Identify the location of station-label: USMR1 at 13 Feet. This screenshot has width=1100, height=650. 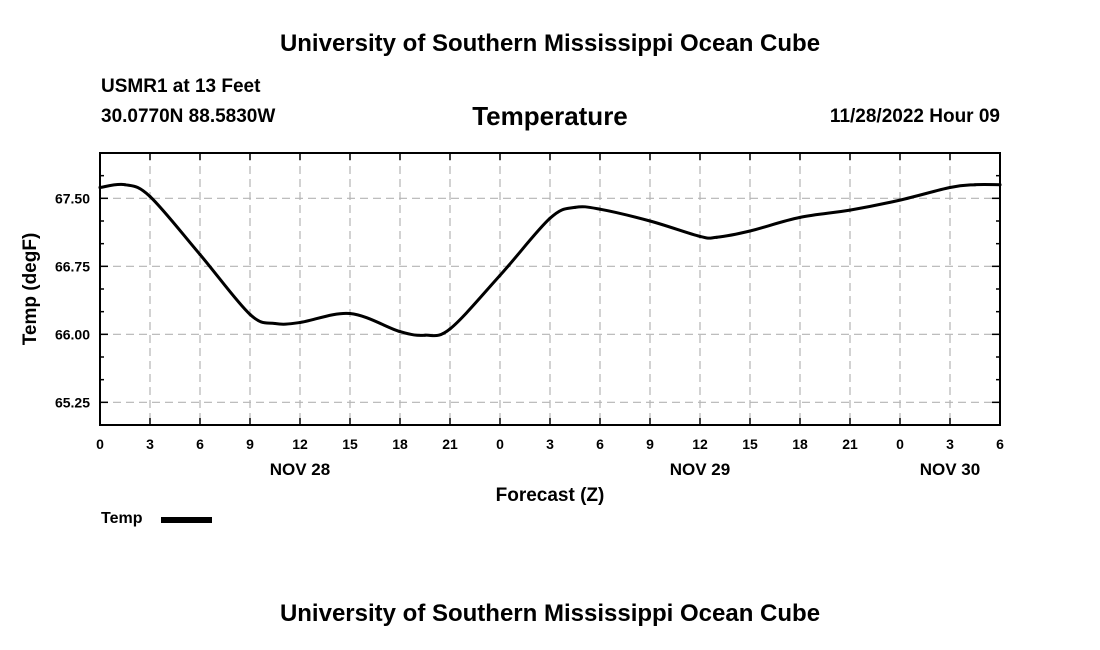
(181, 86).